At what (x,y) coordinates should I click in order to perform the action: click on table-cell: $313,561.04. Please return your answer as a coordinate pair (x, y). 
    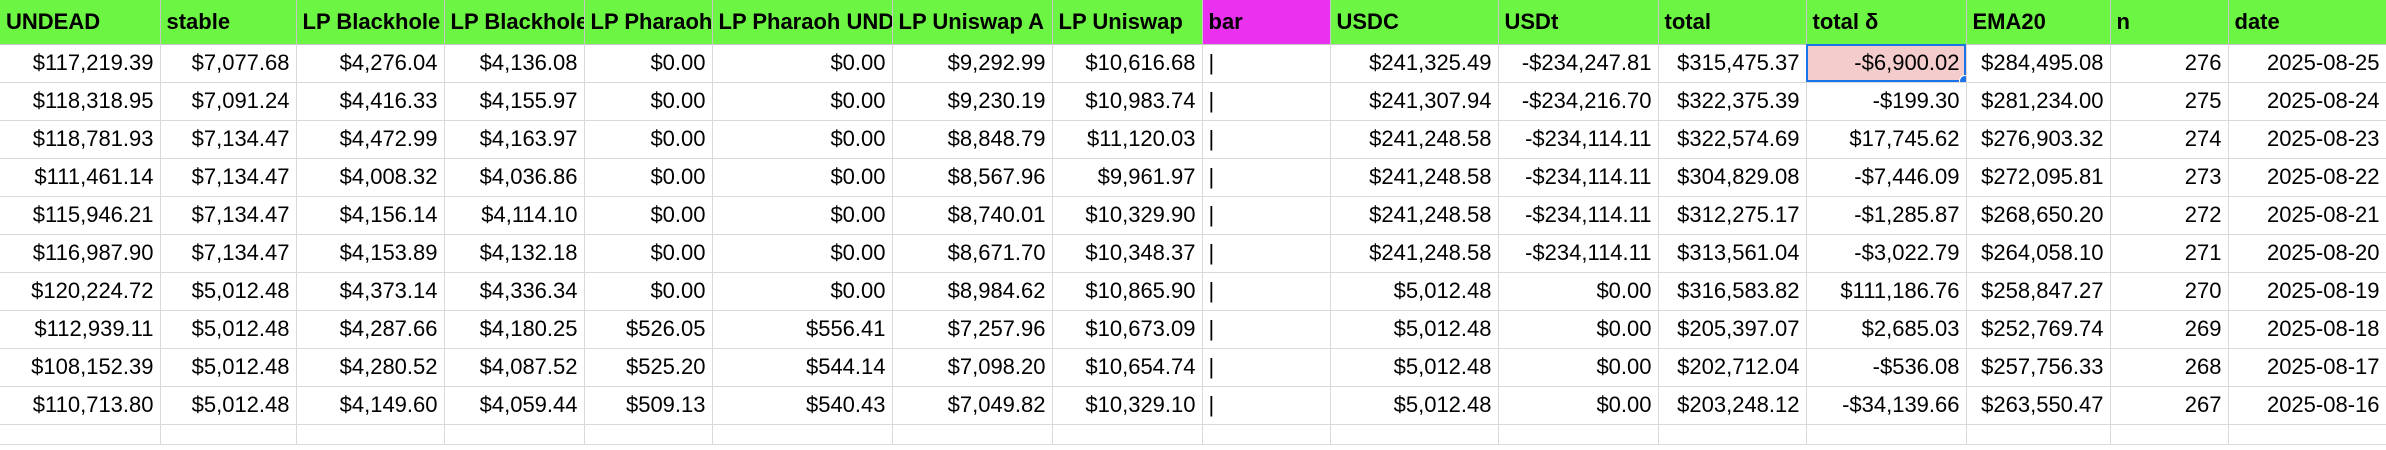
    Looking at the image, I should click on (1732, 253).